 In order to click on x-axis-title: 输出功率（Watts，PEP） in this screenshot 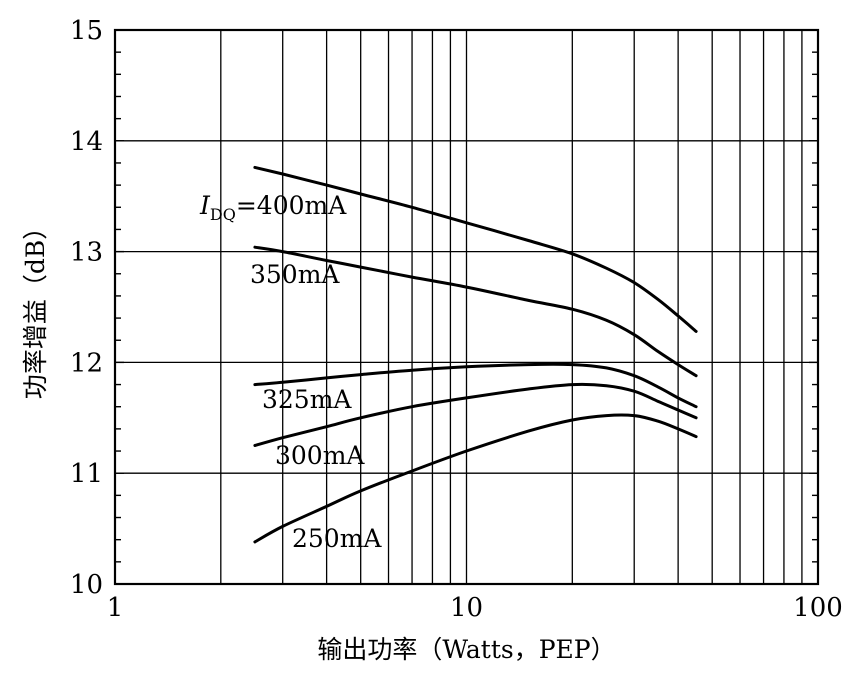, I will do `click(466, 649)`.